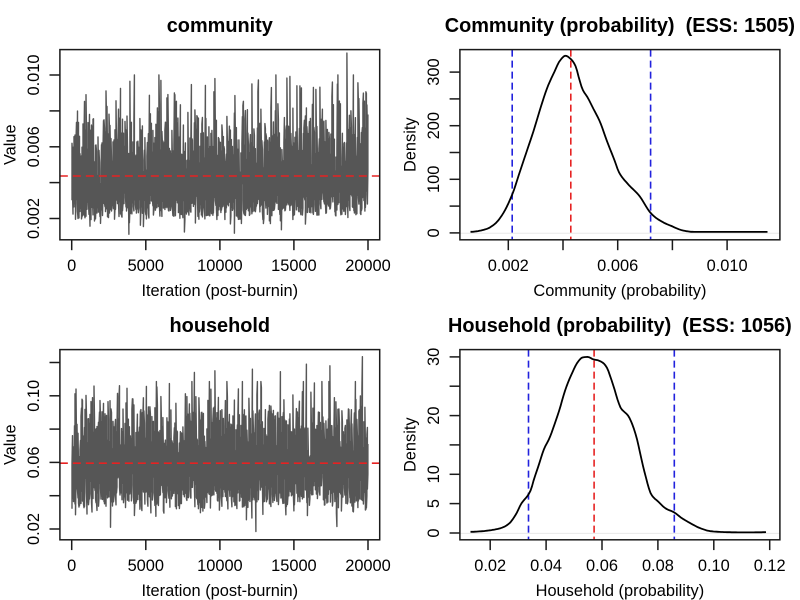 This screenshot has height=600, width=800. What do you see at coordinates (770, 566) in the screenshot?
I see `svg-text: 0.12` at bounding box center [770, 566].